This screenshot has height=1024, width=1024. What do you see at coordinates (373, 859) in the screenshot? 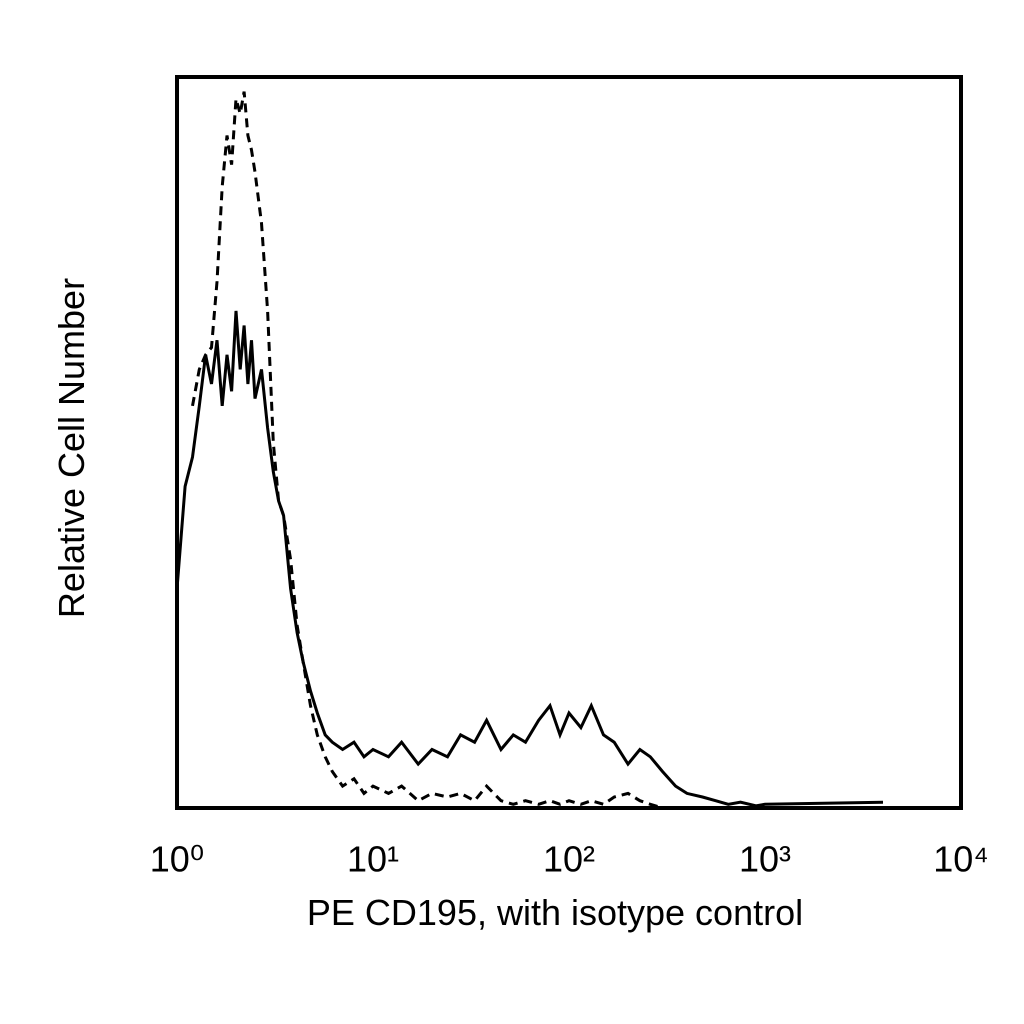
I see `x-tick-label: 10¹` at bounding box center [373, 859].